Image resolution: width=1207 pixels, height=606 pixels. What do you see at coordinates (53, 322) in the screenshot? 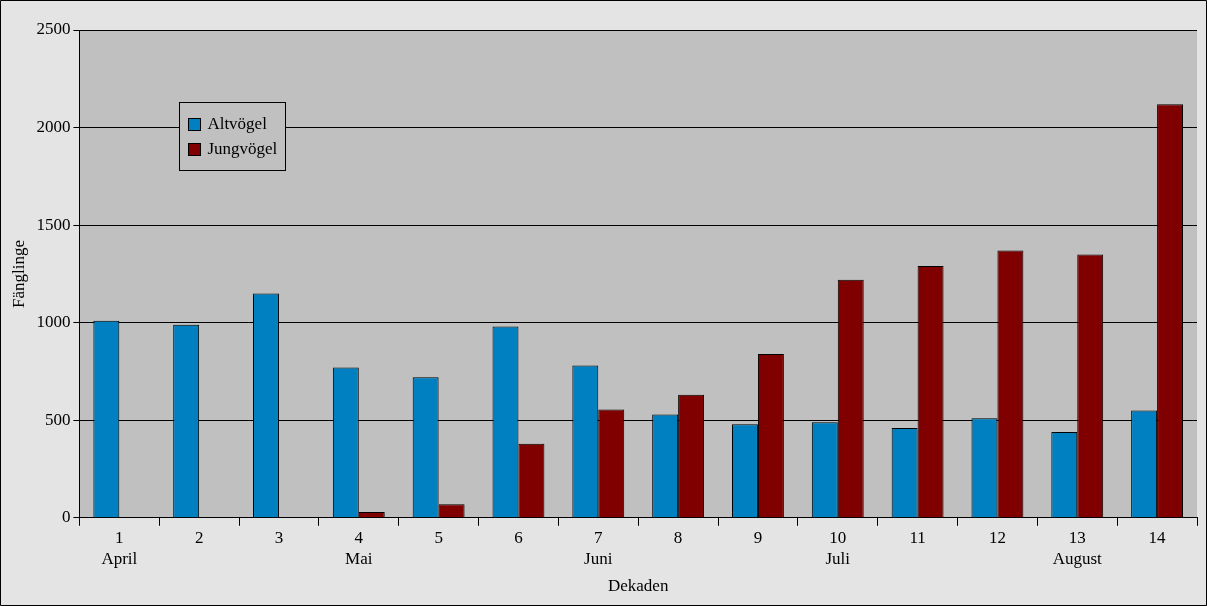
I see `y-tick-label: 1000` at bounding box center [53, 322].